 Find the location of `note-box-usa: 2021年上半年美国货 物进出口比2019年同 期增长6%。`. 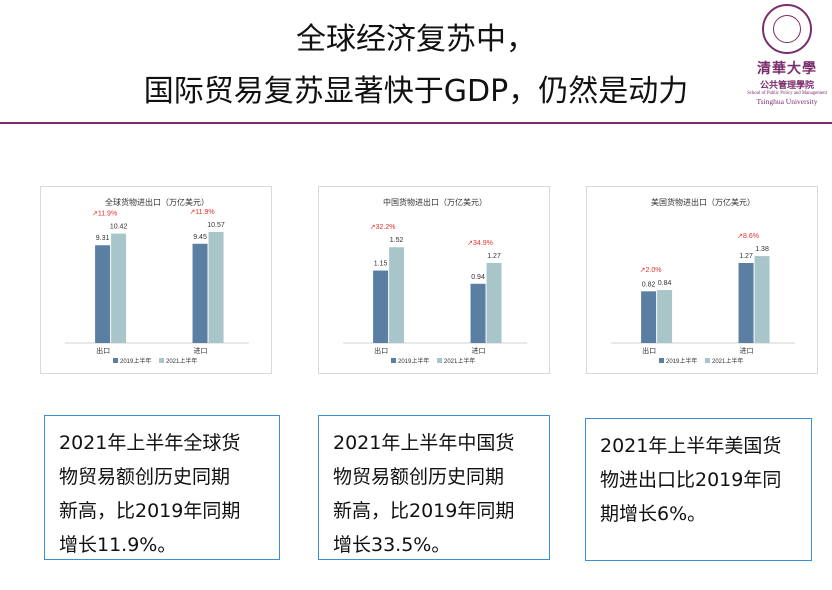

note-box-usa: 2021年上半年美国货 物进出口比2019年同 期增长6%。 is located at coordinates (698, 489).